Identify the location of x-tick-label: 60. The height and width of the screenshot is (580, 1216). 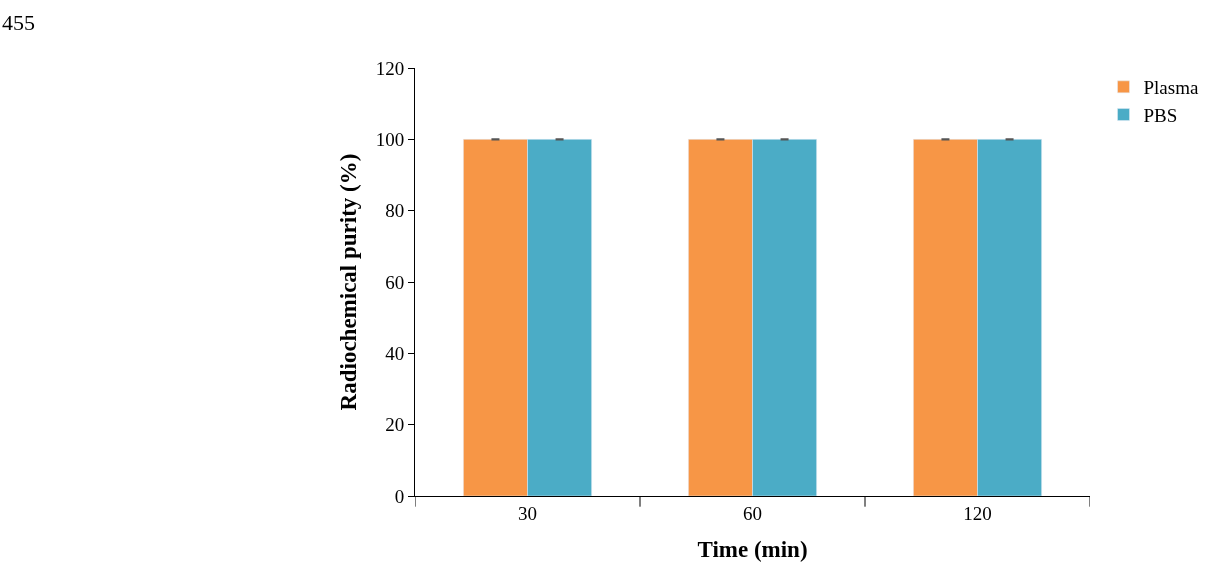
(752, 513).